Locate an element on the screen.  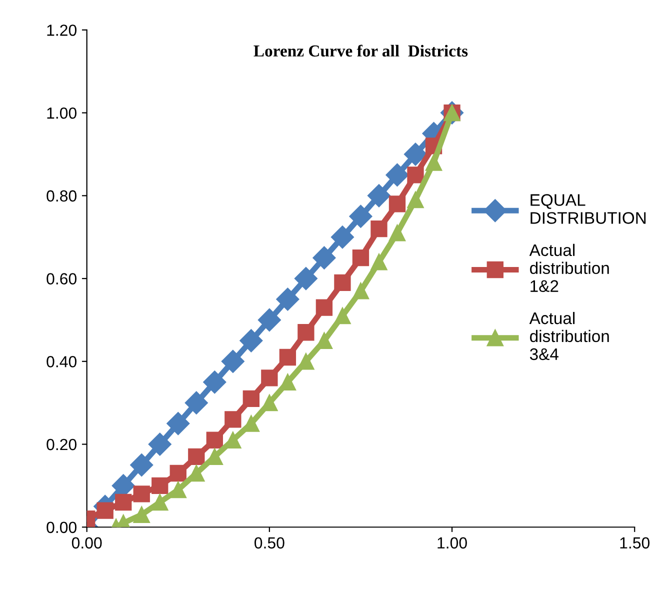
y-tick-label: 1.00 is located at coordinates (61, 113).